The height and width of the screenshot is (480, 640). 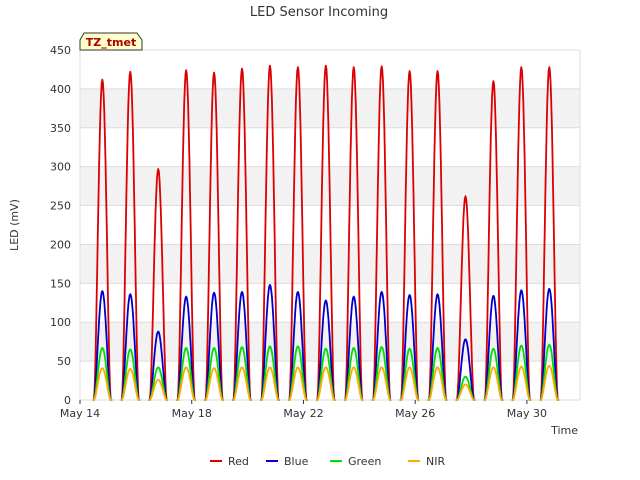 What do you see at coordinates (527, 413) in the screenshot?
I see `x-tick-label: May 30` at bounding box center [527, 413].